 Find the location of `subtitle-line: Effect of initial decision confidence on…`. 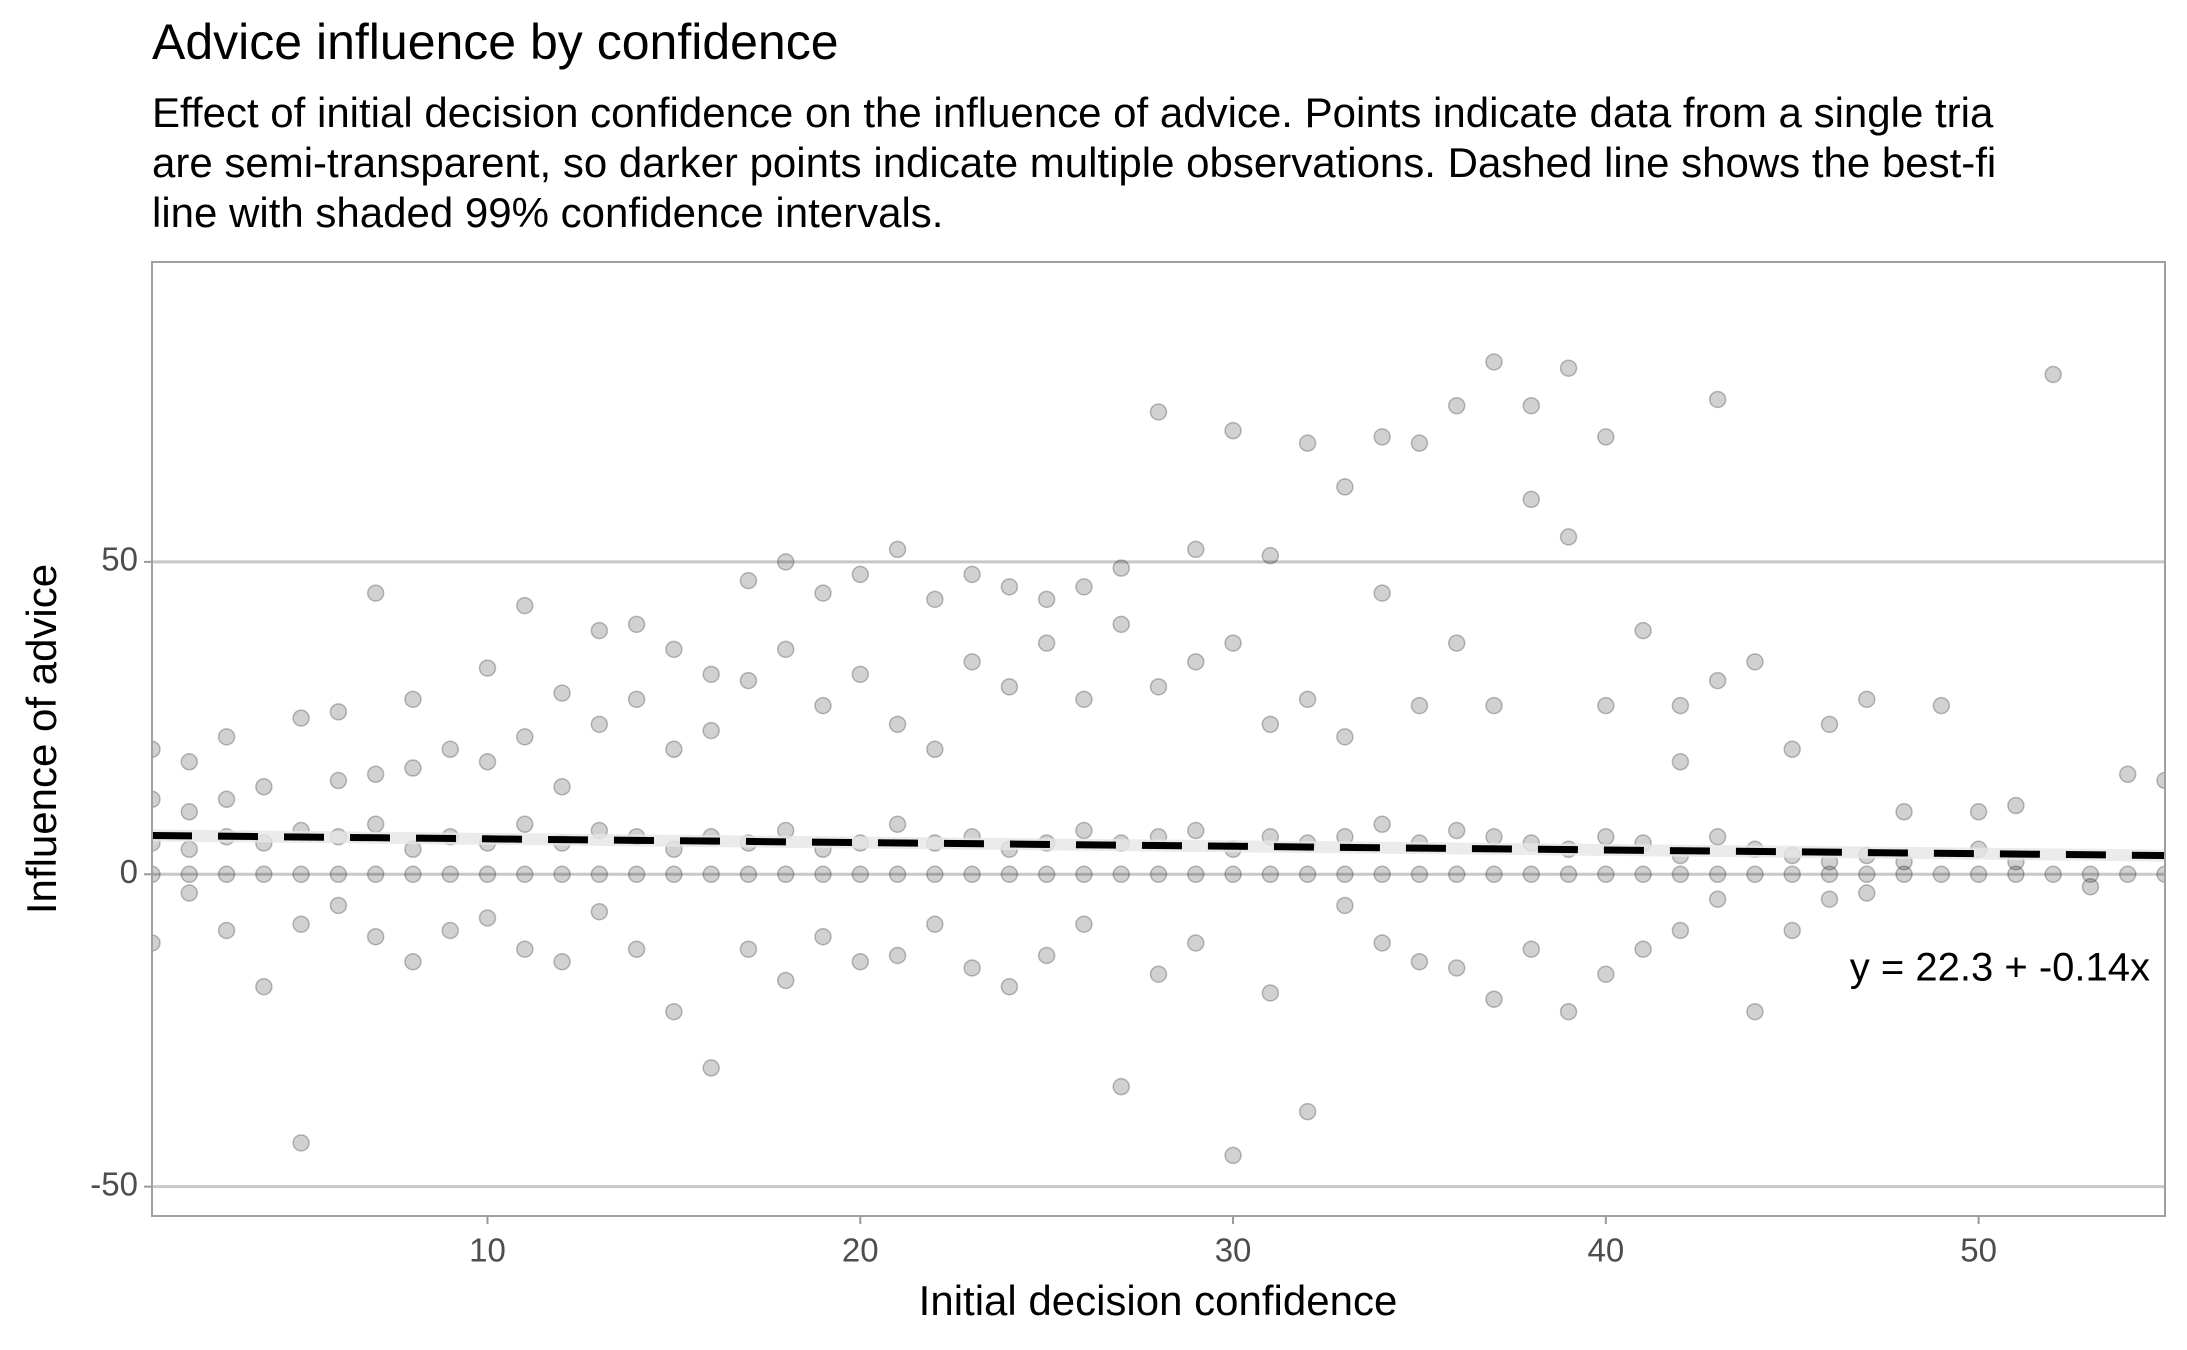

subtitle-line: Effect of initial decision confidence on… is located at coordinates (1073, 112).